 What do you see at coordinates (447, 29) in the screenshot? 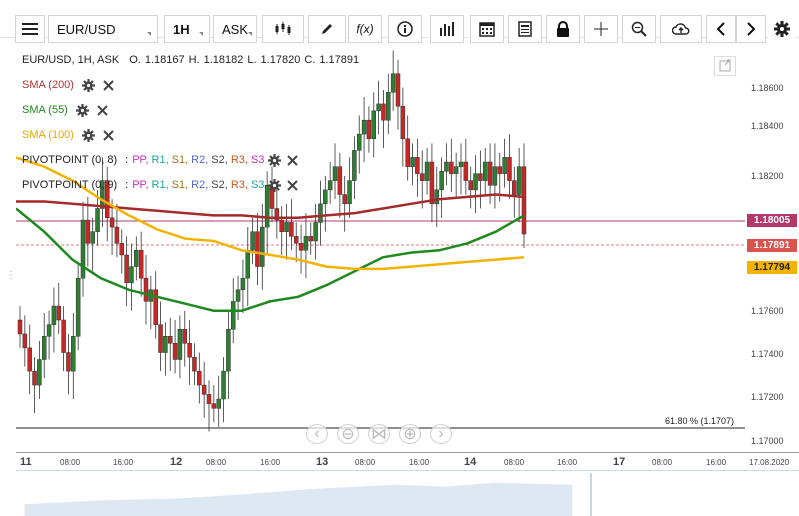
I see `bars-button` at bounding box center [447, 29].